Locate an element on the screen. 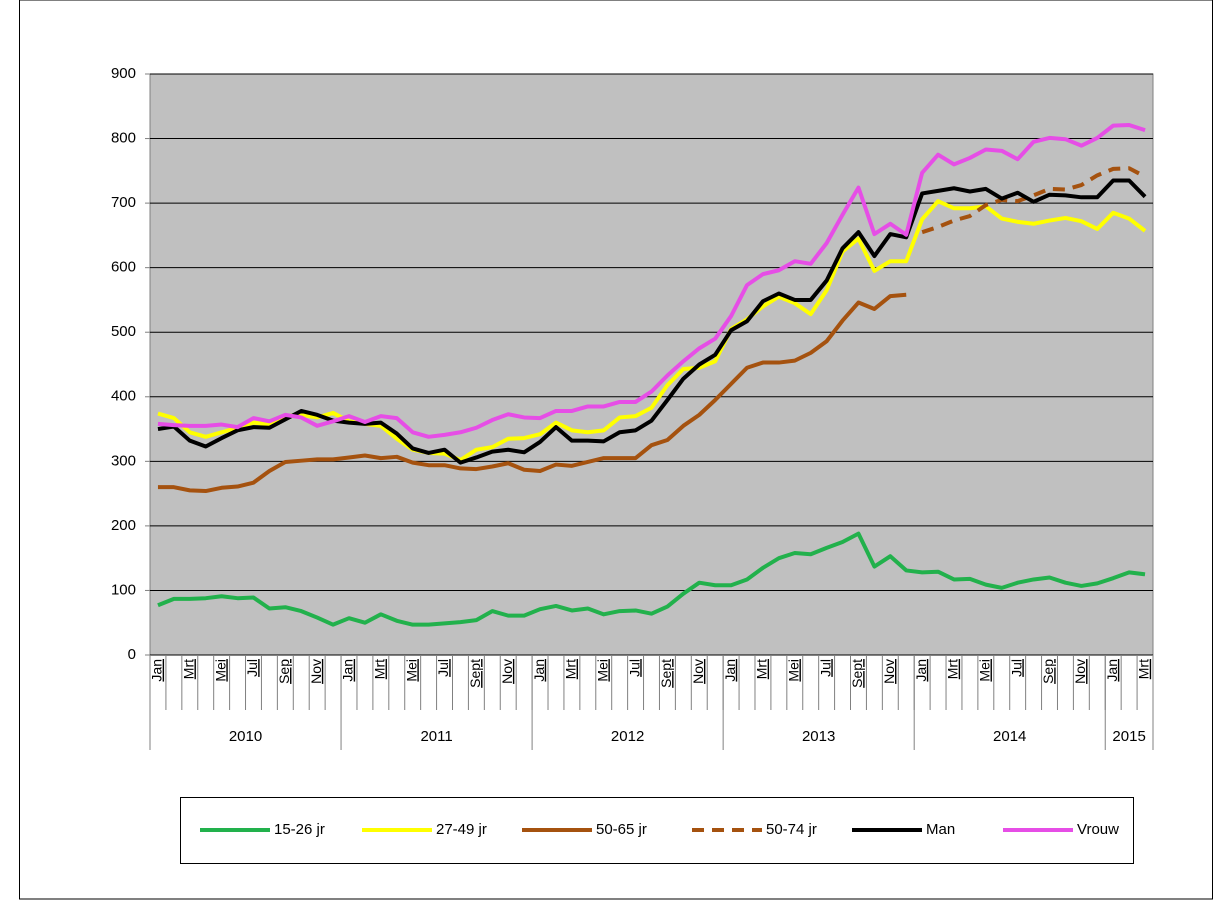  y-tick-label: 900 is located at coordinates (123, 73).